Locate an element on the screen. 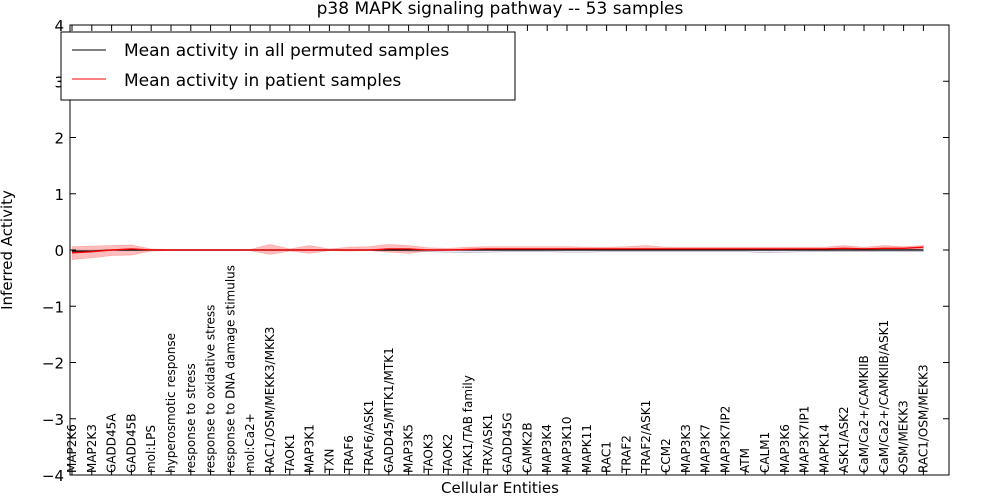 The width and height of the screenshot is (1000, 504). x-category-label: response to DNA damage stimulus is located at coordinates (230, 369).